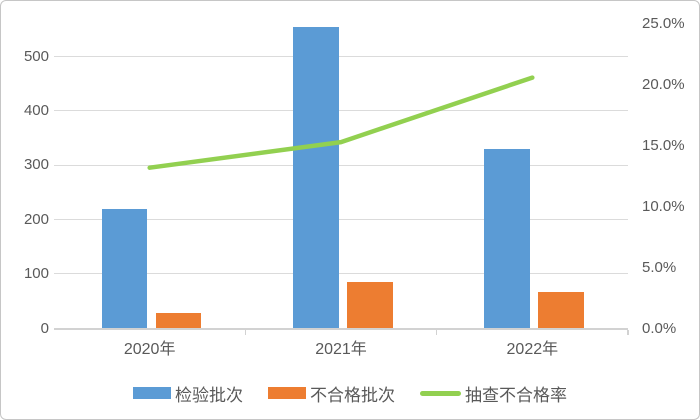 The image size is (700, 420). What do you see at coordinates (370, 305) in the screenshot?
I see `bar-不合格批次-2021年` at bounding box center [370, 305].